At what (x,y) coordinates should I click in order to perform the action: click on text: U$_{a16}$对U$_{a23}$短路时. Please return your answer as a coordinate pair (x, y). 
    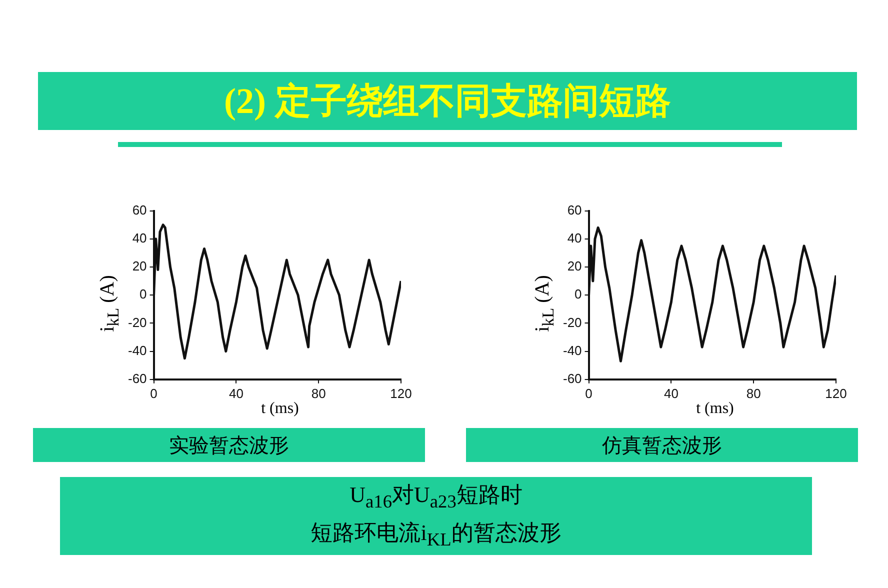
    Looking at the image, I should click on (436, 497).